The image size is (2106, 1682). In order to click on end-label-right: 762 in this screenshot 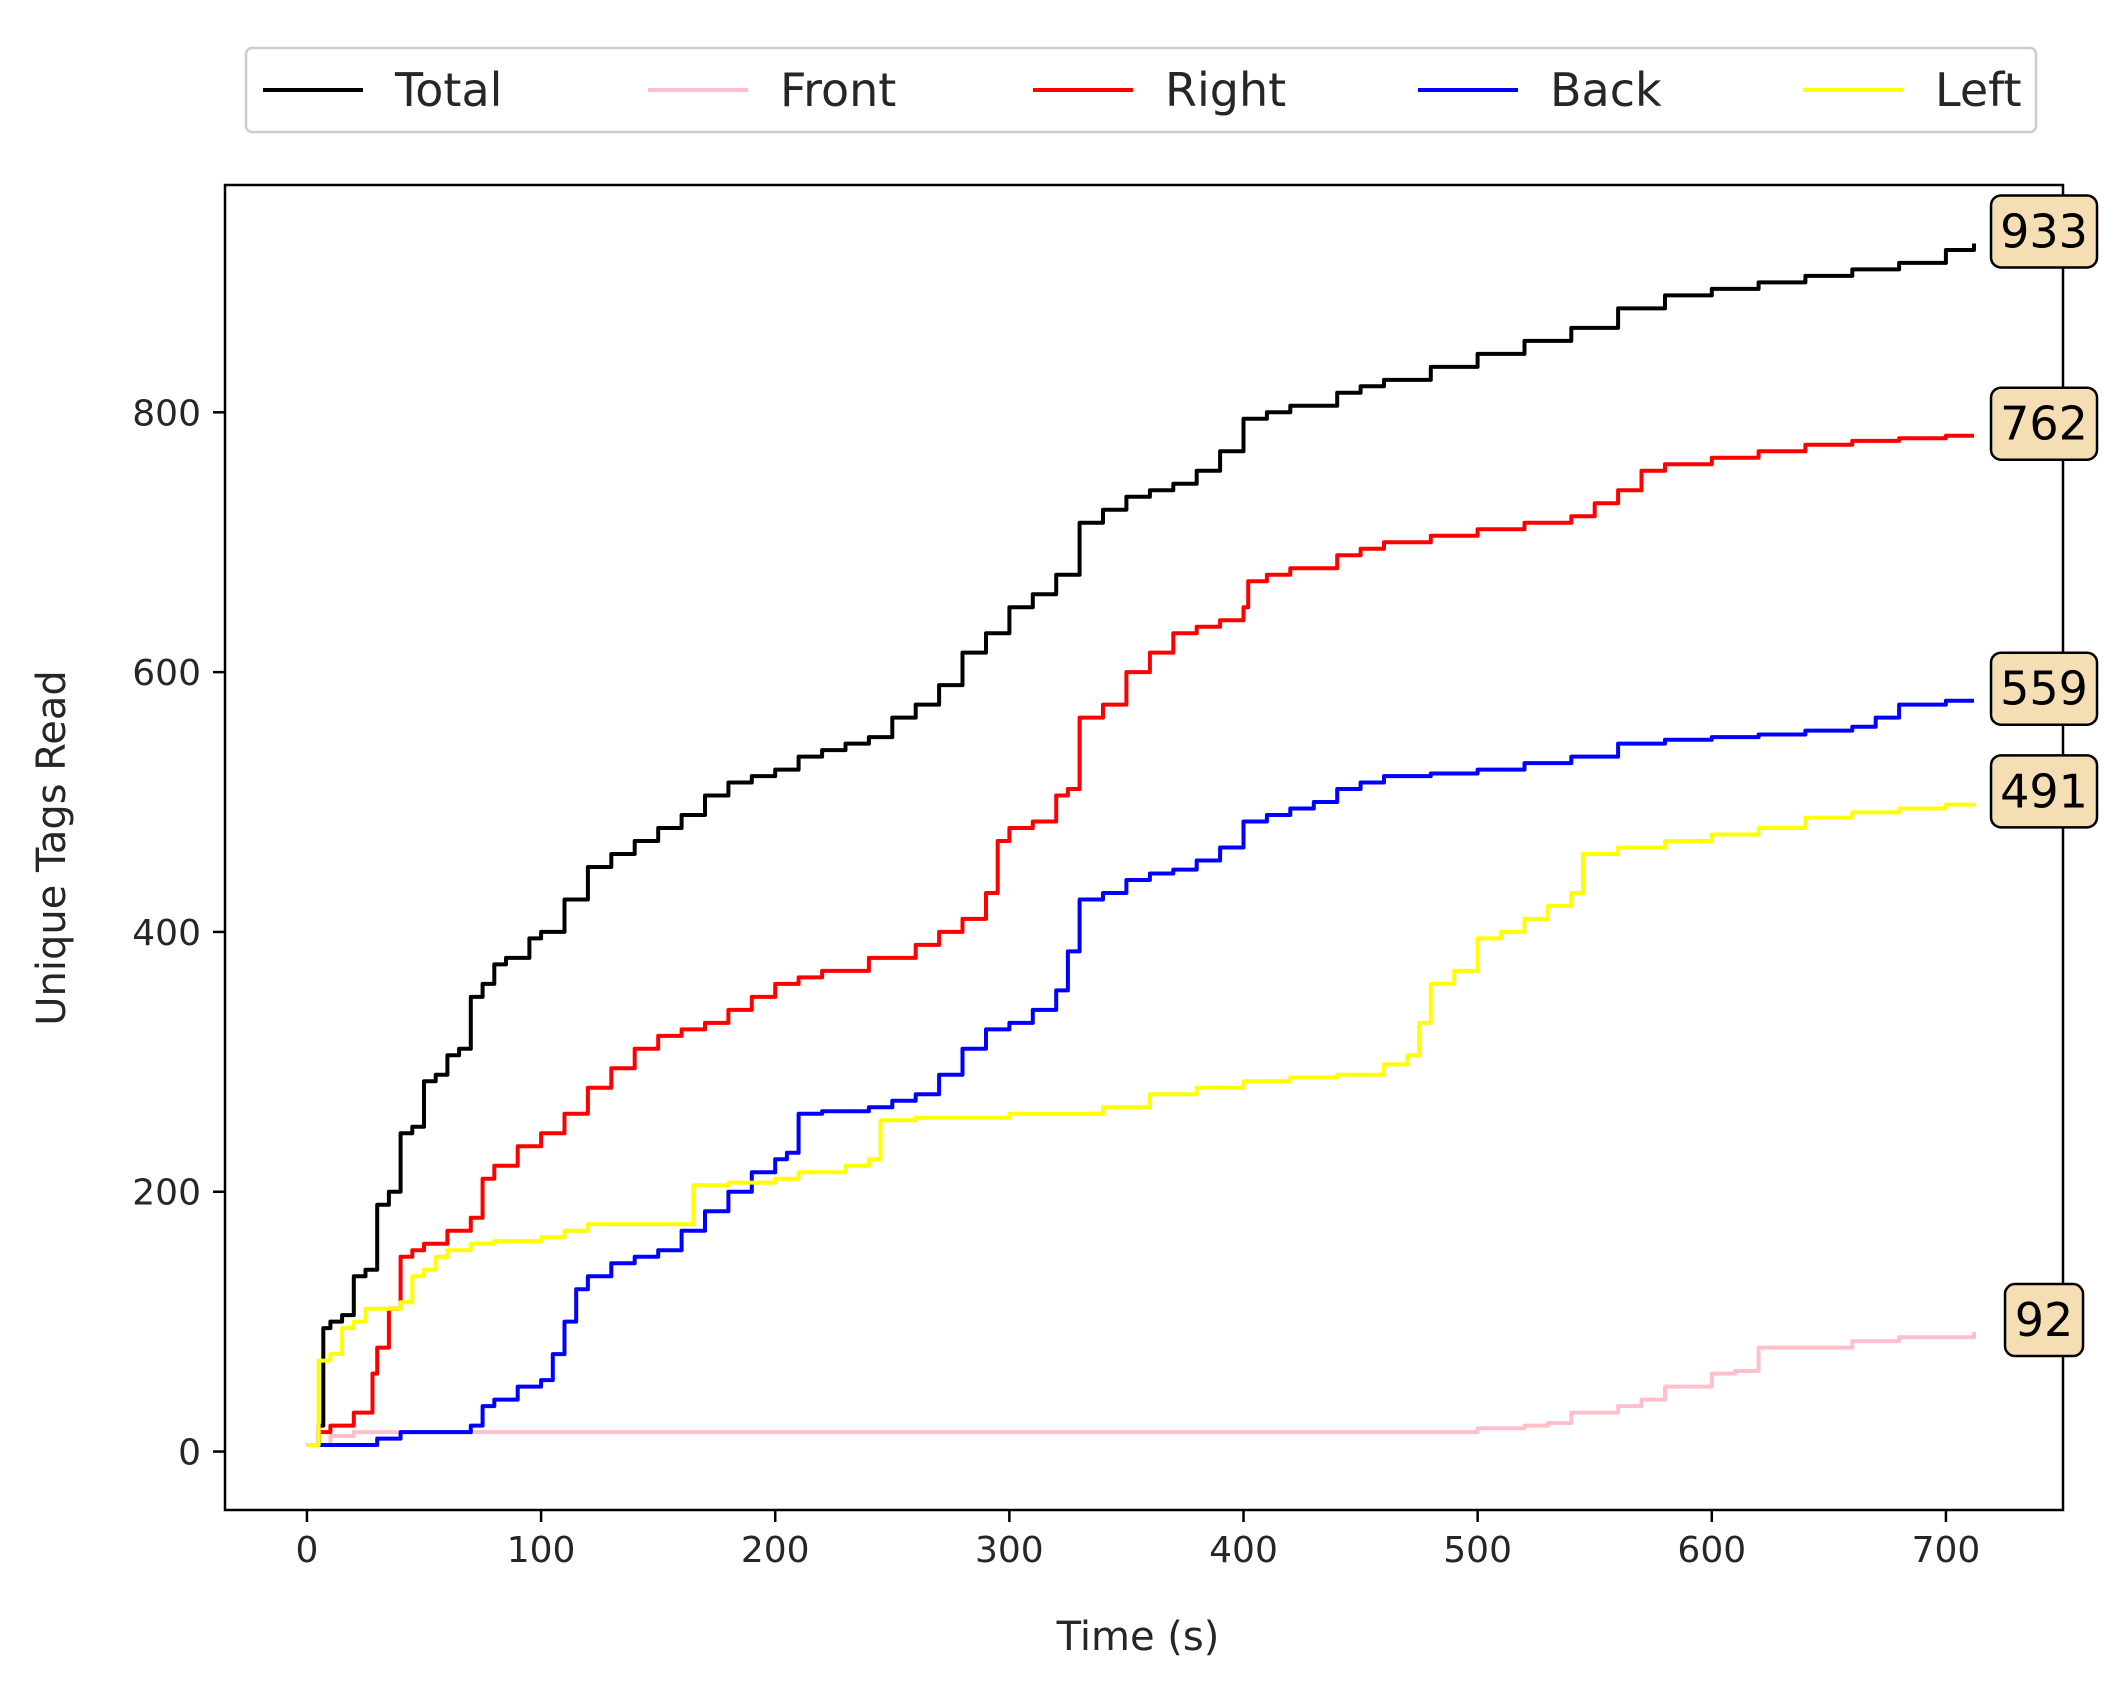, I will do `click(2044, 424)`.